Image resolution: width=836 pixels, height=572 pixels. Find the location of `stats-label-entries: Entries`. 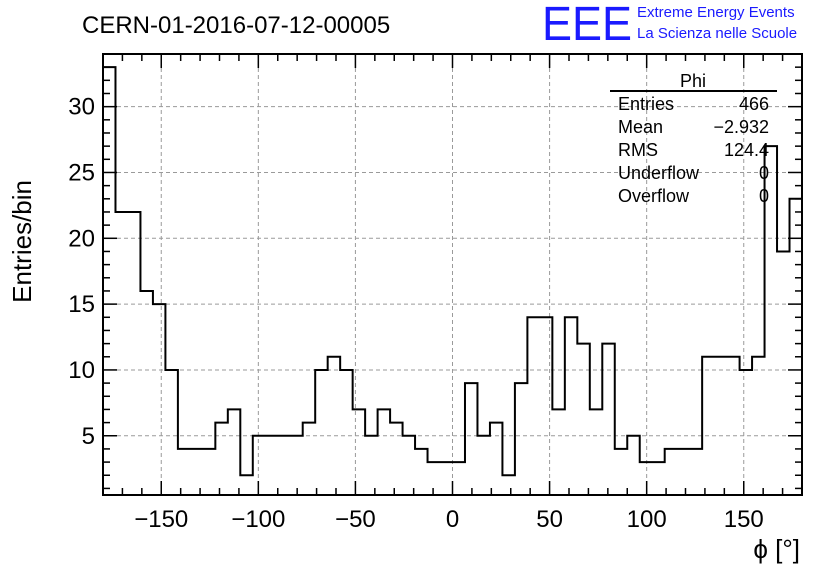

stats-label-entries: Entries is located at coordinates (646, 104).